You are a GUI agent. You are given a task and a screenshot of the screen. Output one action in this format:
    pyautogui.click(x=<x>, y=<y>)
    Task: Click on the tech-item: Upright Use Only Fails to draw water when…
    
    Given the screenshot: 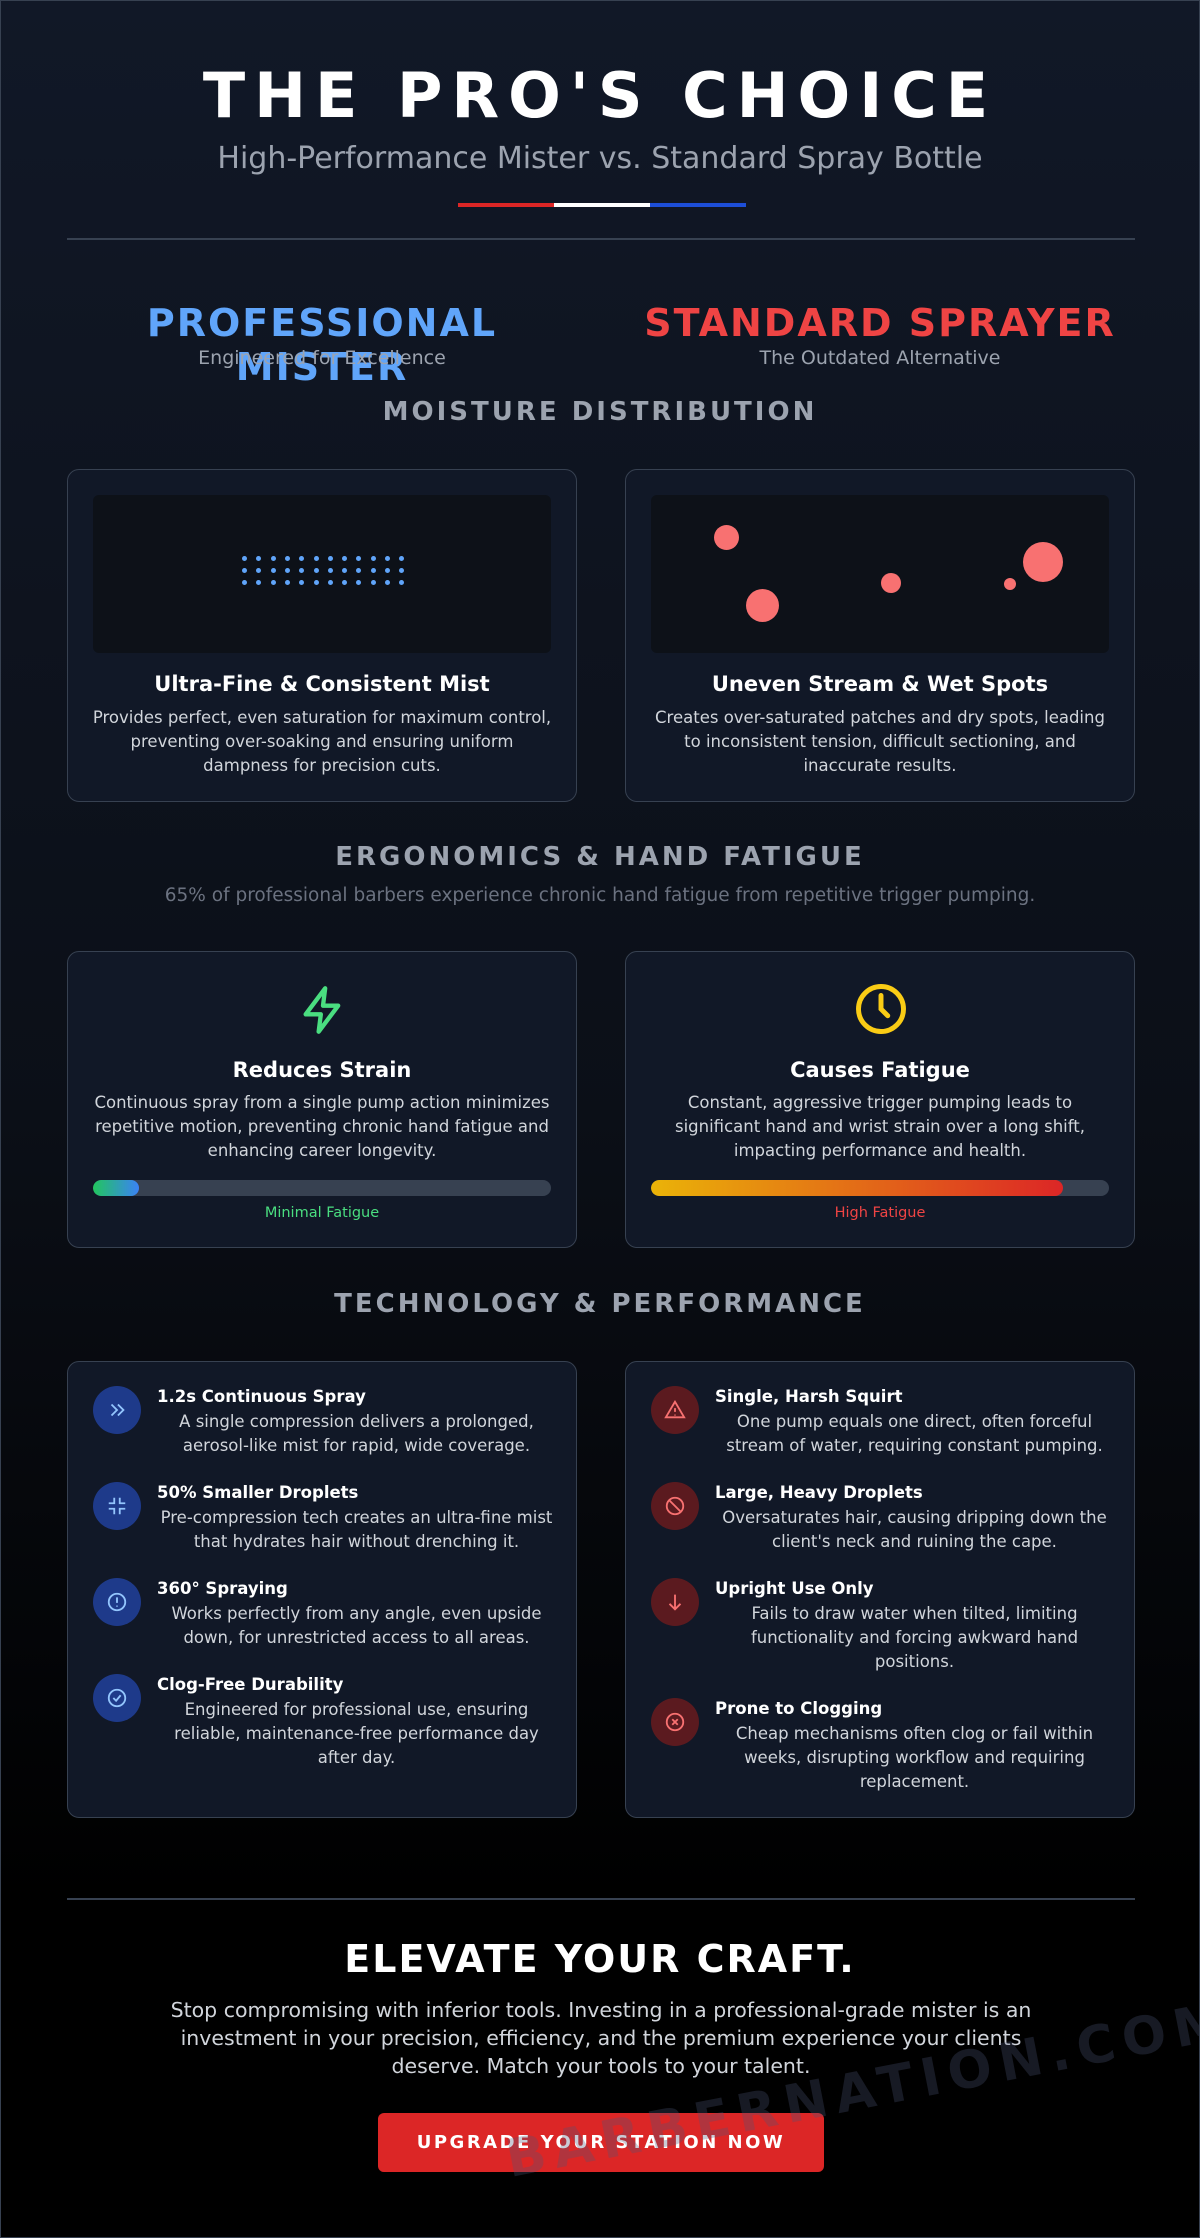 What is the action you would take?
    pyautogui.click(x=882, y=1626)
    